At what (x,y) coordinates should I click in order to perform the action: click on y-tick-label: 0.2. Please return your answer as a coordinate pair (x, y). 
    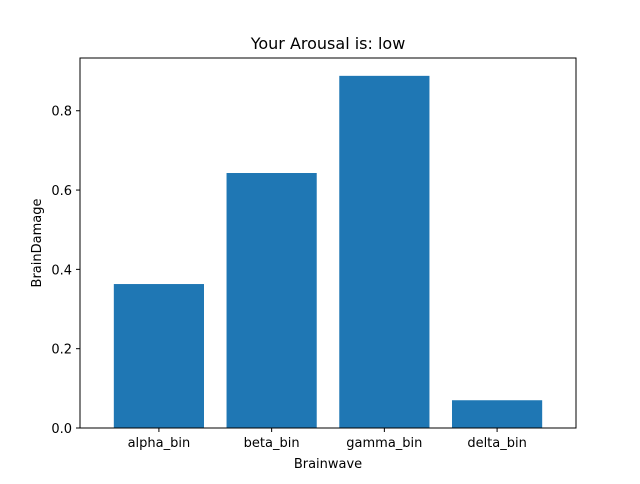
    Looking at the image, I should click on (61, 350).